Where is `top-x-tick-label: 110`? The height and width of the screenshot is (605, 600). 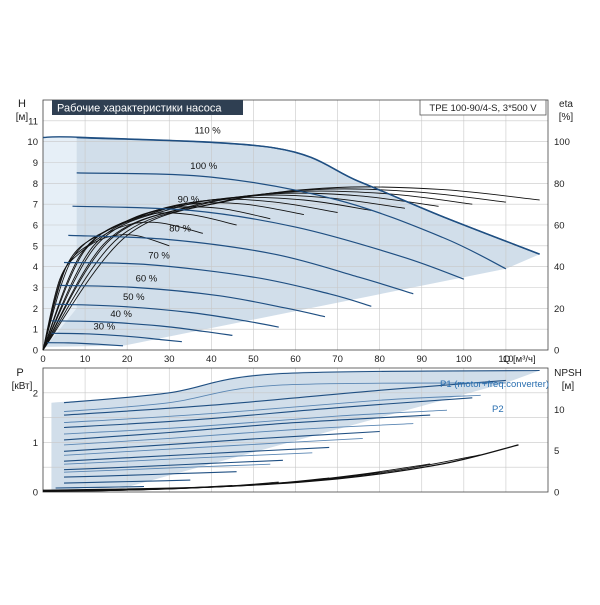
top-x-tick-label: 110 is located at coordinates (505, 359).